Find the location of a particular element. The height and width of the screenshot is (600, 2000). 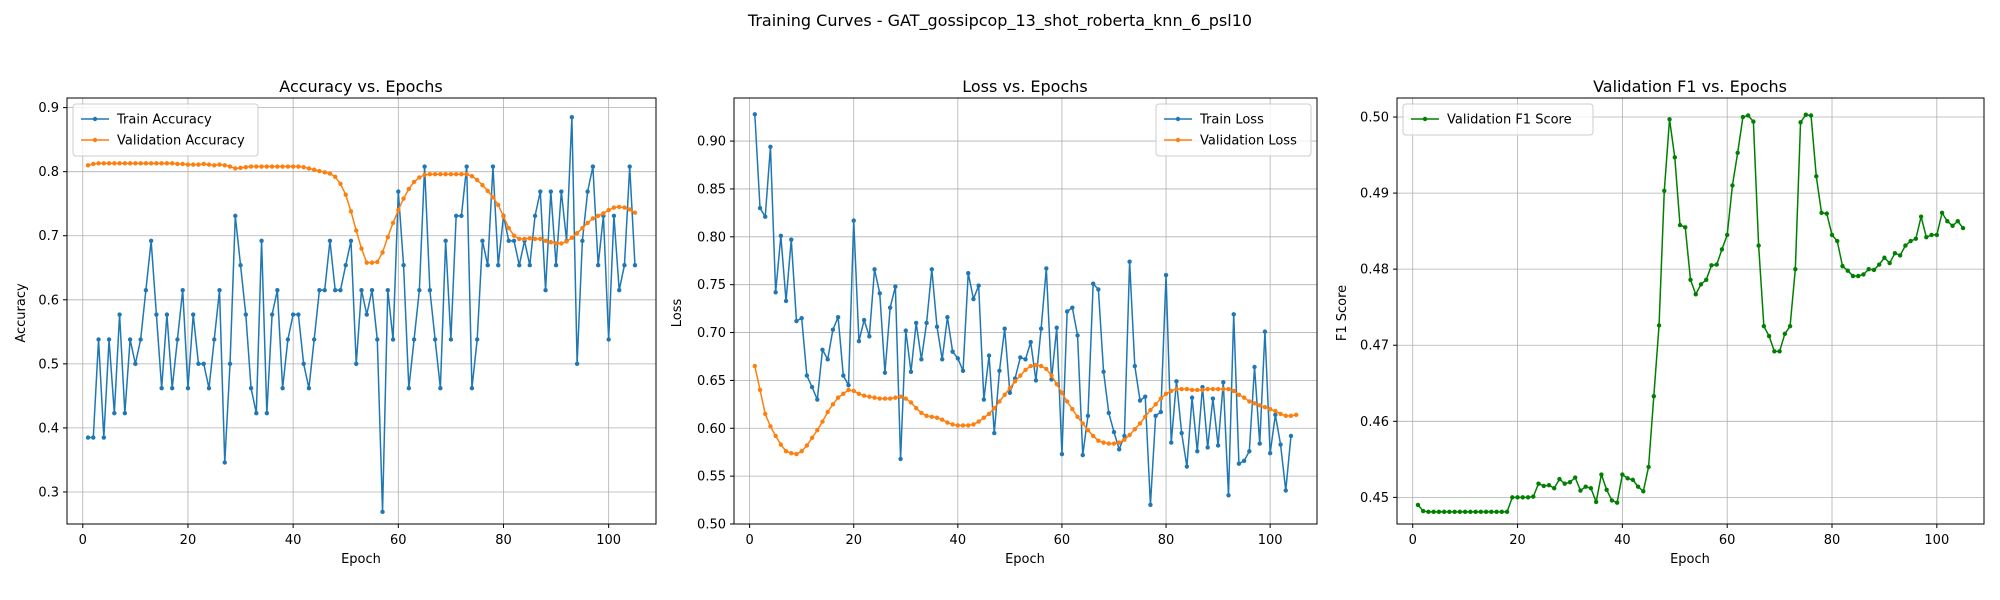

loss-xlabel: Epoch is located at coordinates (1025, 559).